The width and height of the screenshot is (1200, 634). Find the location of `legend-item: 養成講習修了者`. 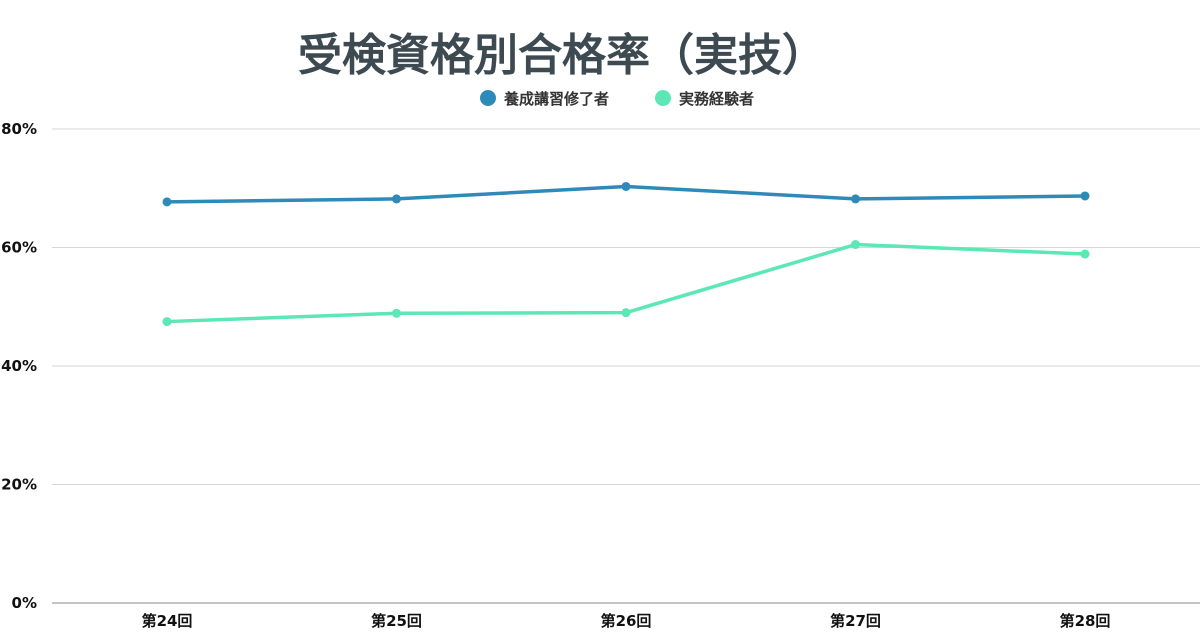

legend-item: 養成講習修了者 is located at coordinates (544, 99).